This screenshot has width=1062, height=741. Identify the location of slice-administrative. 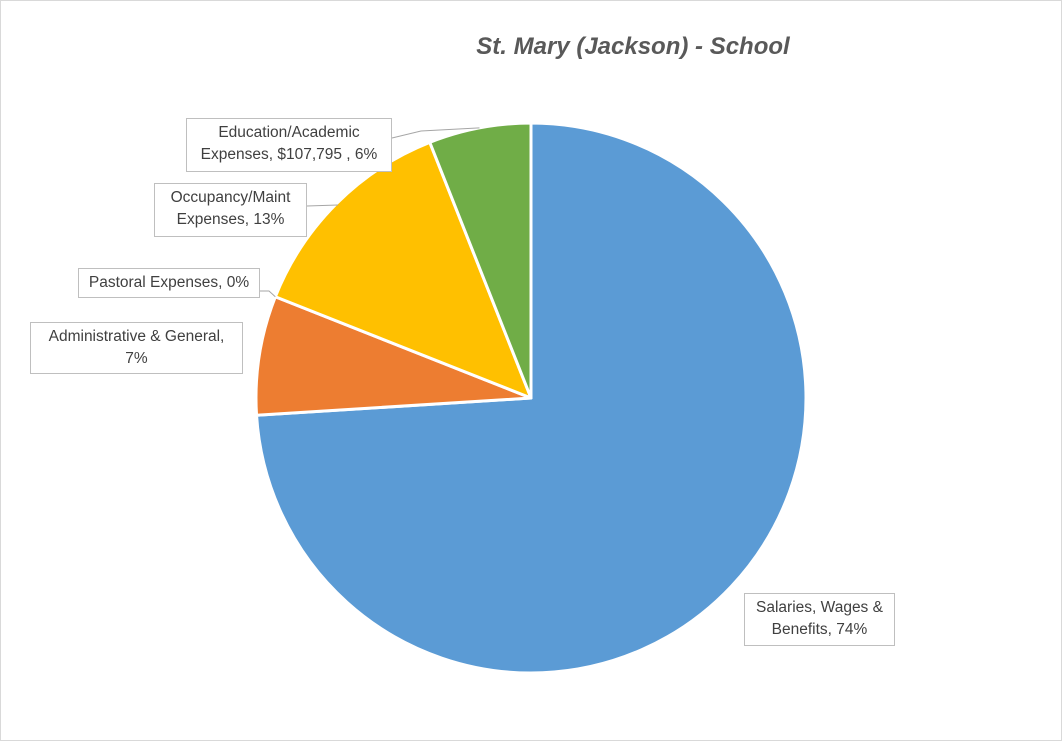
(393, 356).